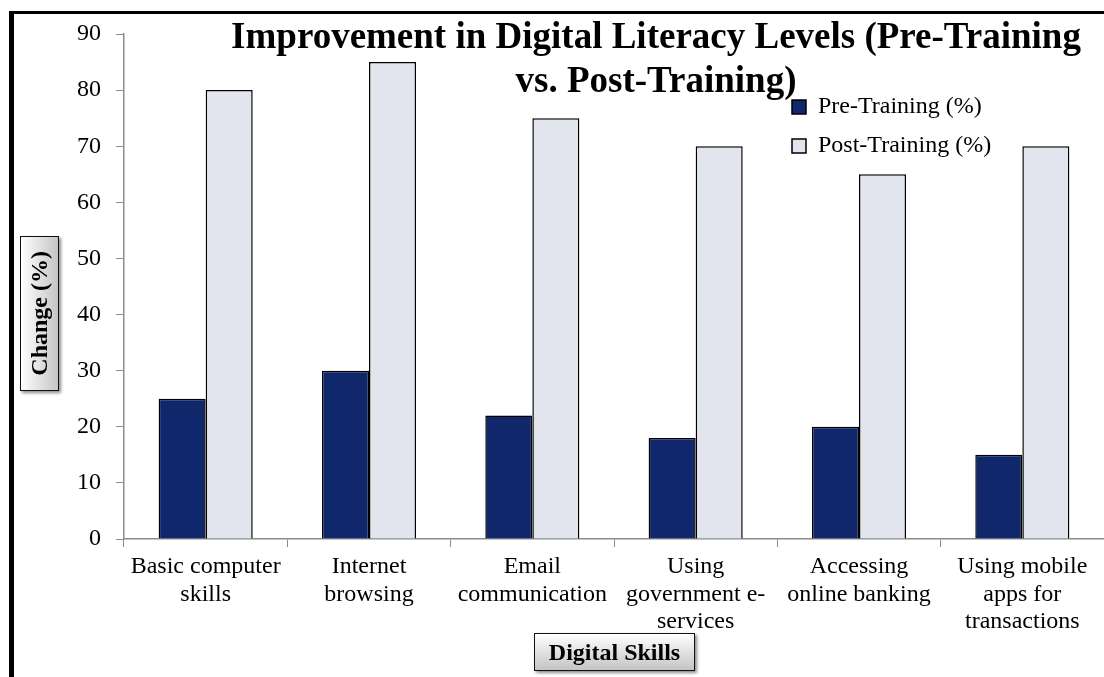  What do you see at coordinates (1022, 593) in the screenshot?
I see `x-tick-label: Using mobile apps for transactions` at bounding box center [1022, 593].